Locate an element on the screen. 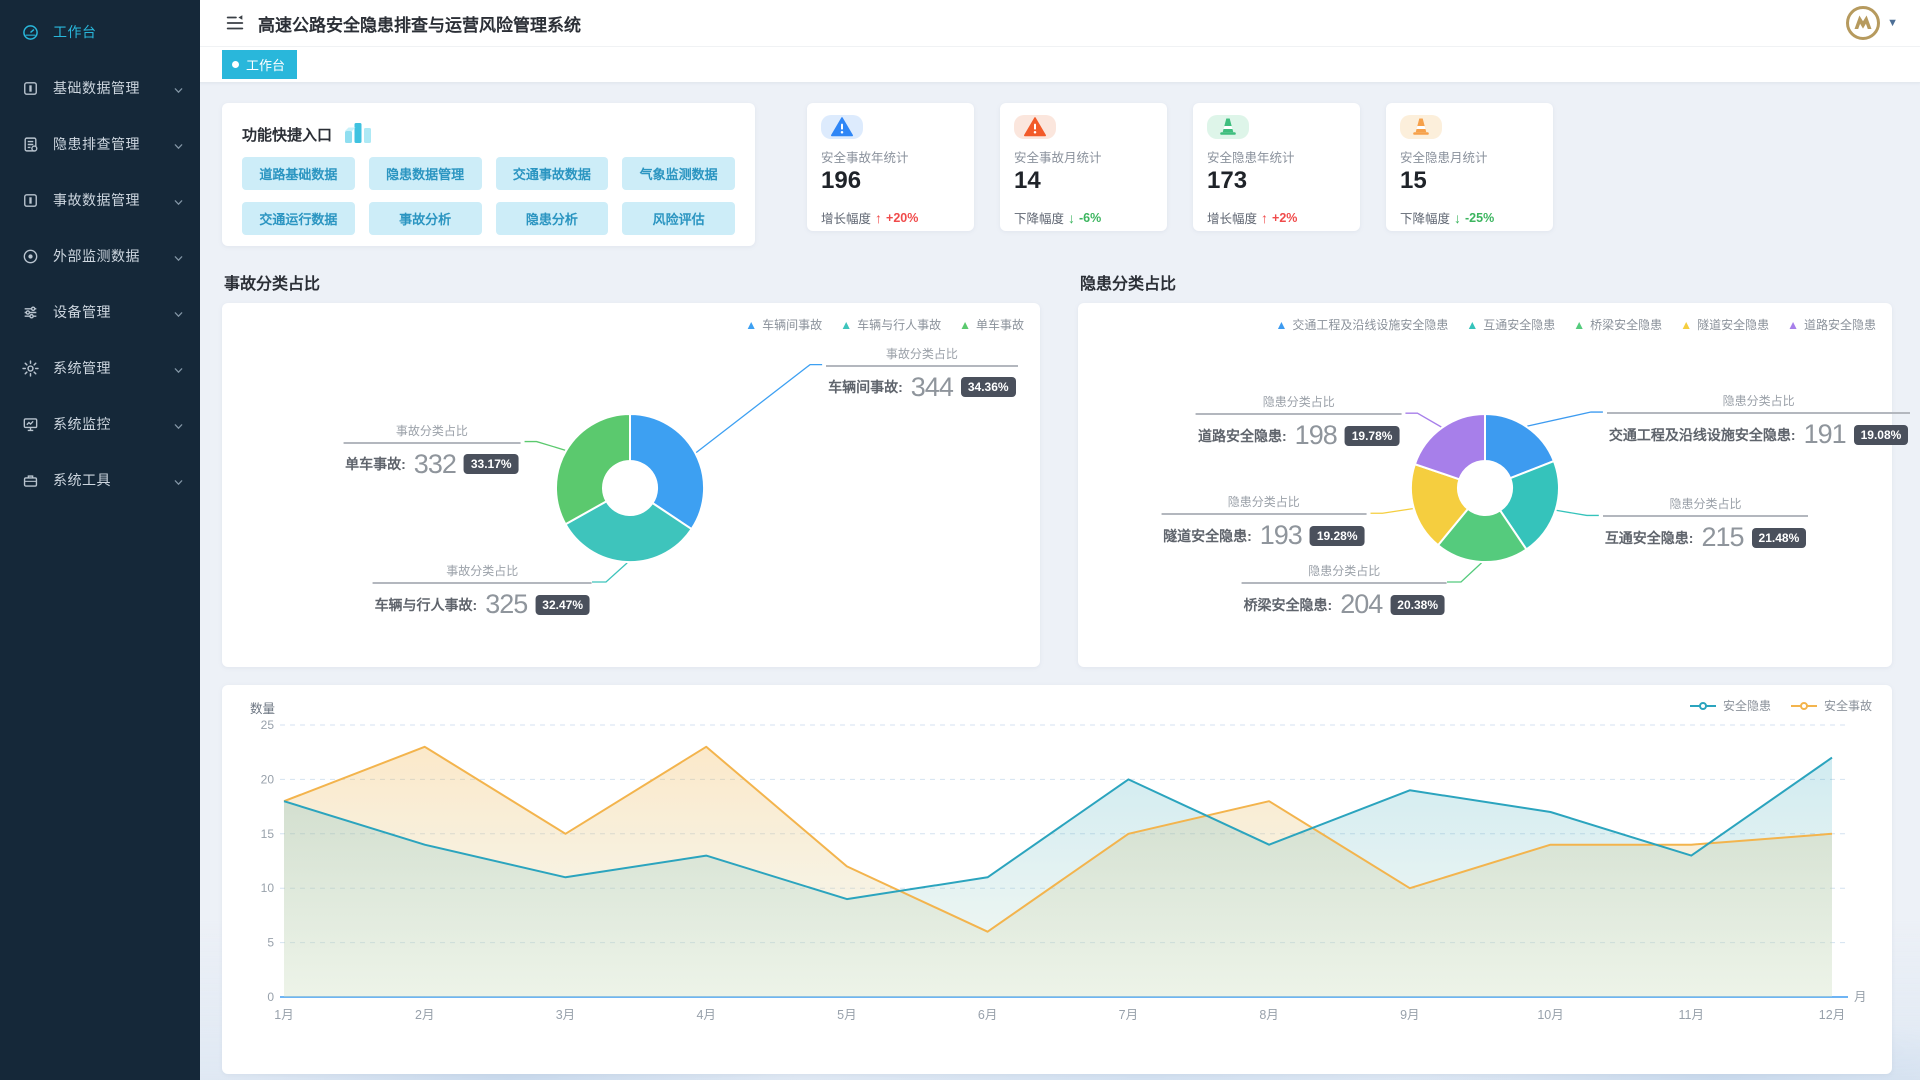  sidebar-item-label: 外部监测数据 is located at coordinates (96, 256).